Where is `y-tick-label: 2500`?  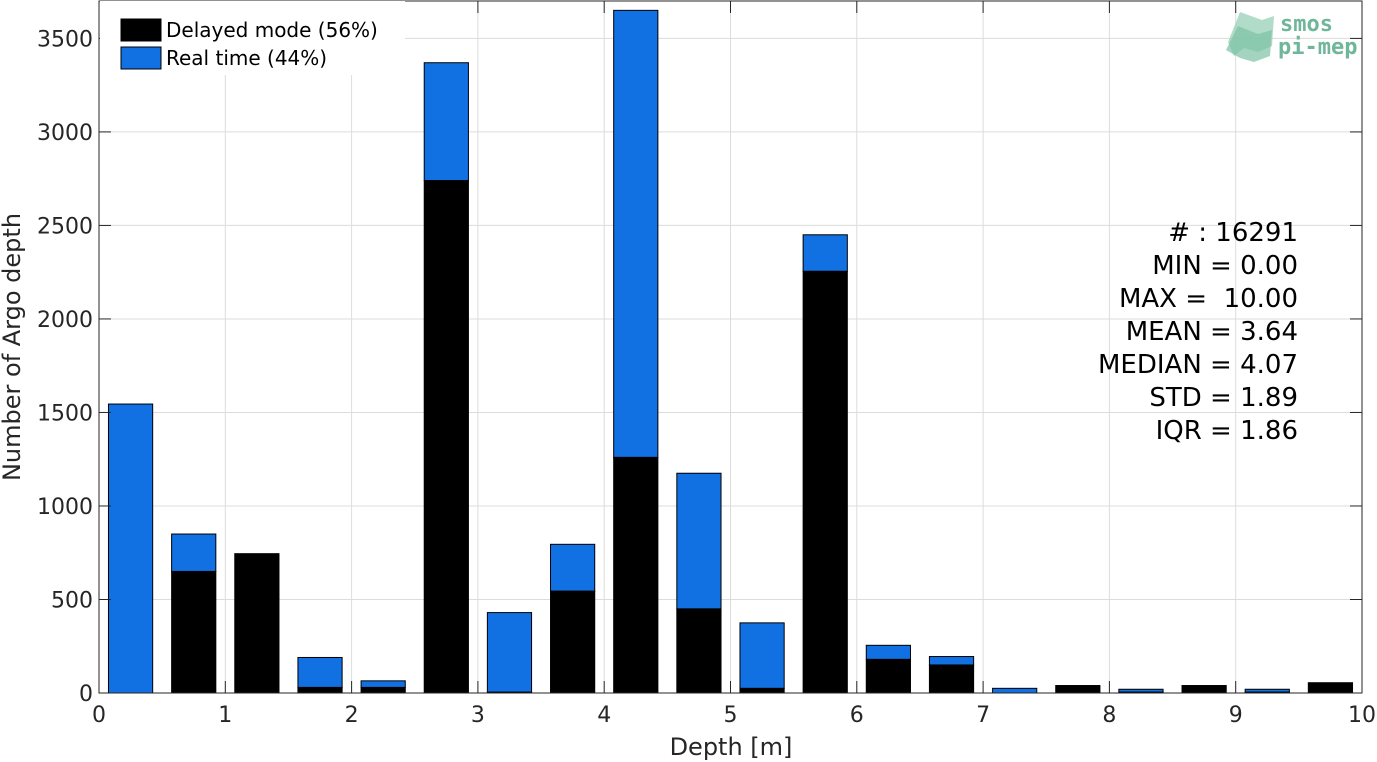
y-tick-label: 2500 is located at coordinates (65, 226).